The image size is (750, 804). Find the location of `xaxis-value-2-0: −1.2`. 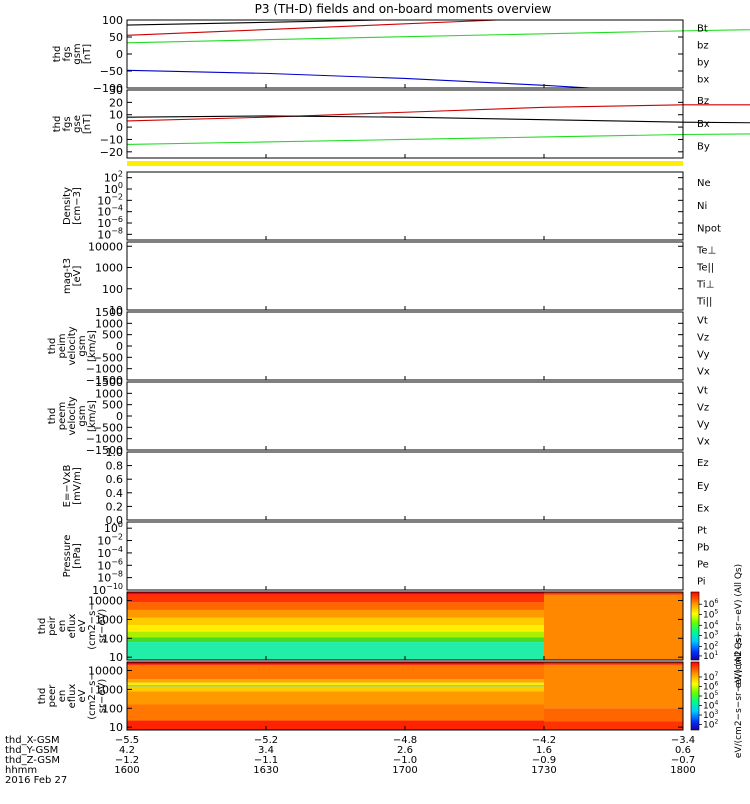

xaxis-value-2-0: −1.2 is located at coordinates (127, 760).